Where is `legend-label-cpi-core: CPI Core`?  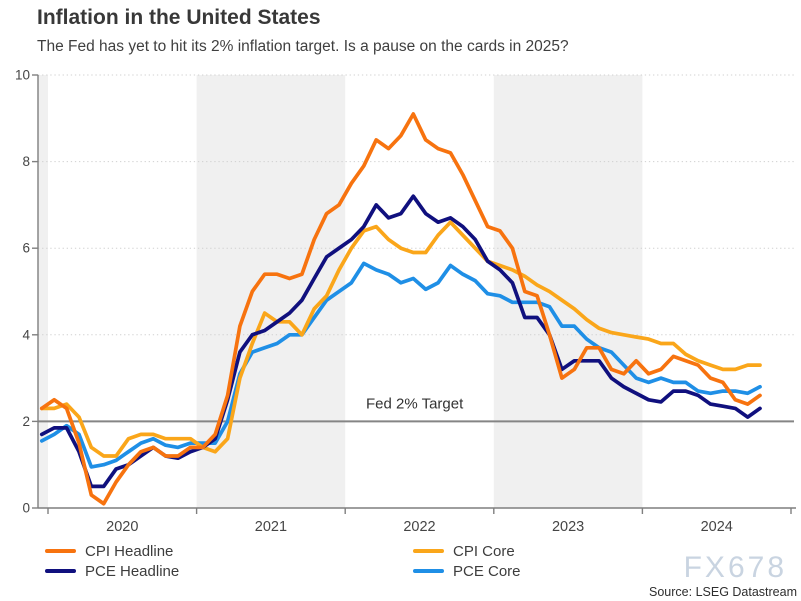 legend-label-cpi-core: CPI Core is located at coordinates (484, 551).